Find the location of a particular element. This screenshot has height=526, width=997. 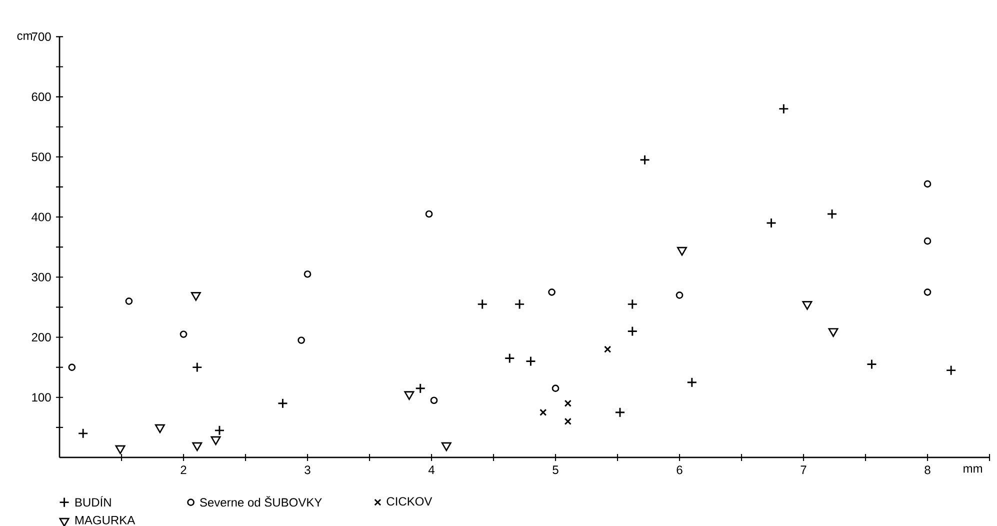

x-tick-label: 3 is located at coordinates (307, 470).